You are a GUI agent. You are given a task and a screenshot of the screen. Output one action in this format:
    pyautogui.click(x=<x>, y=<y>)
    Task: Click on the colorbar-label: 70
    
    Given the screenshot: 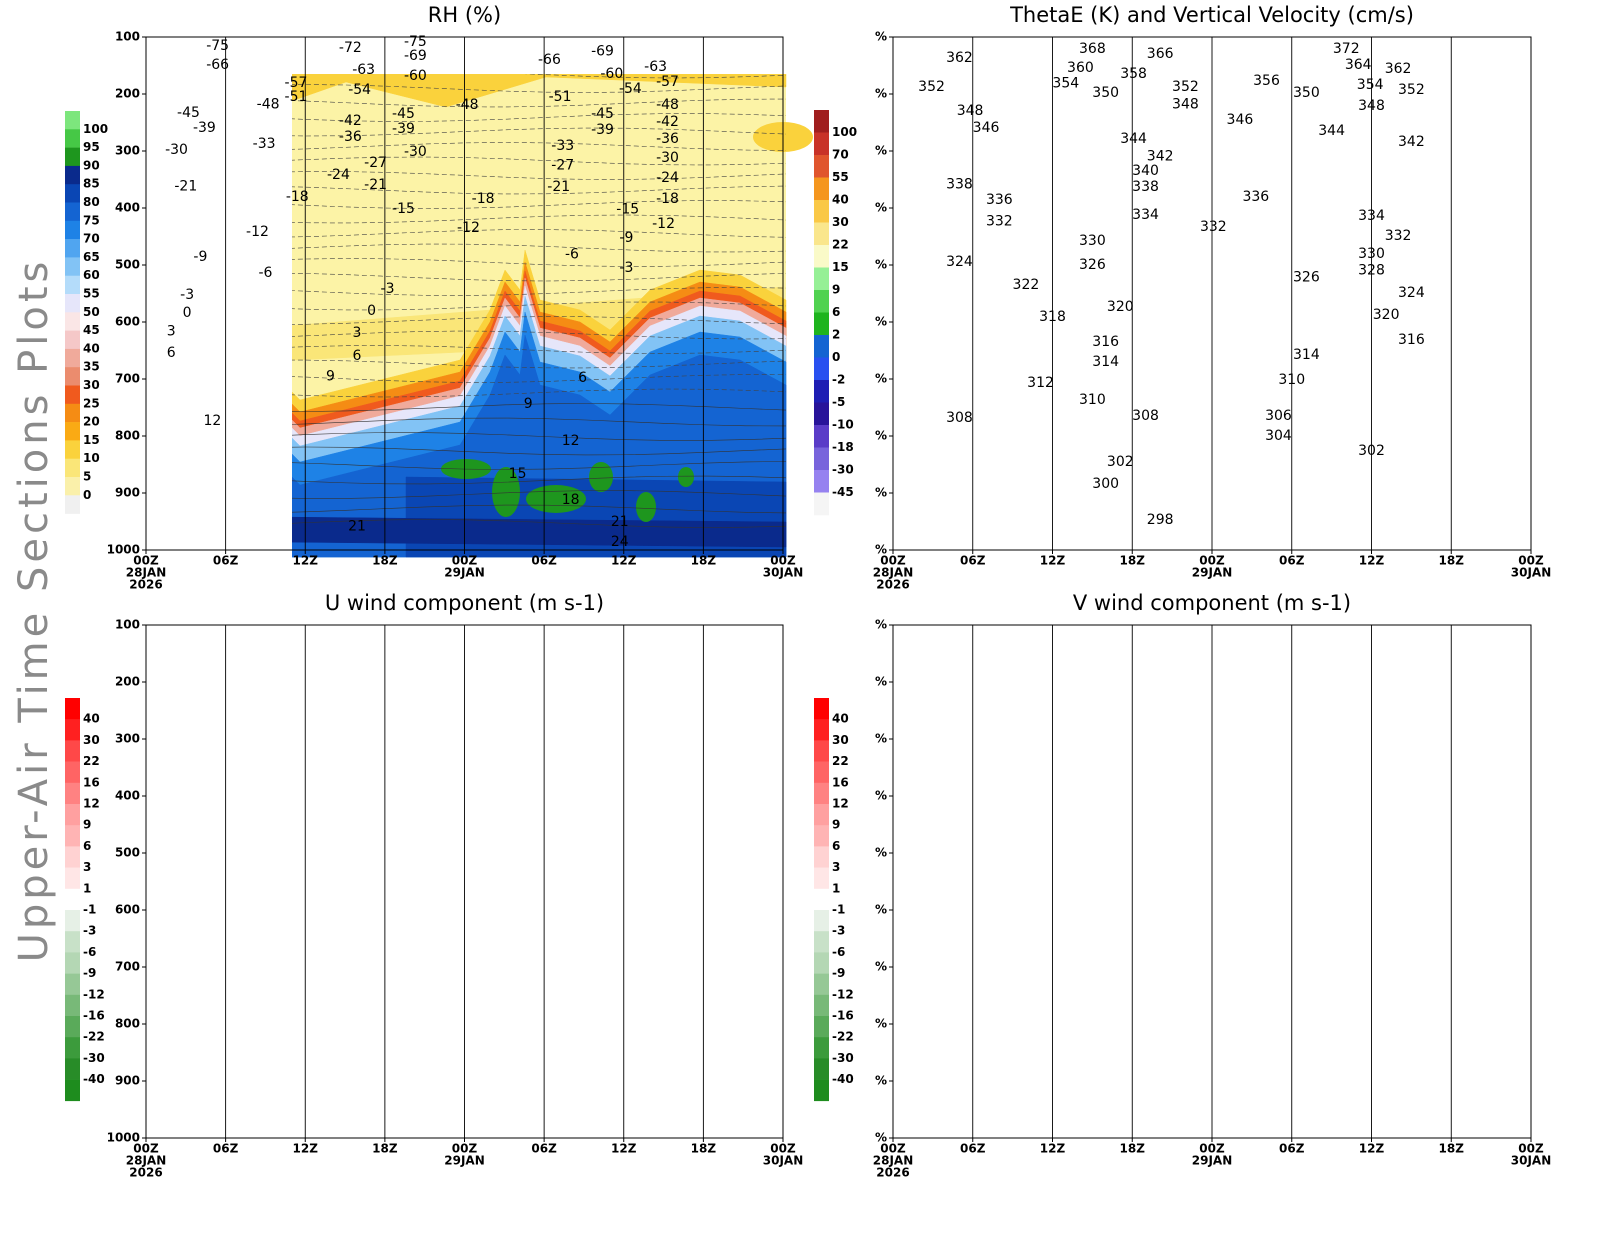 What is the action you would take?
    pyautogui.click(x=840, y=155)
    